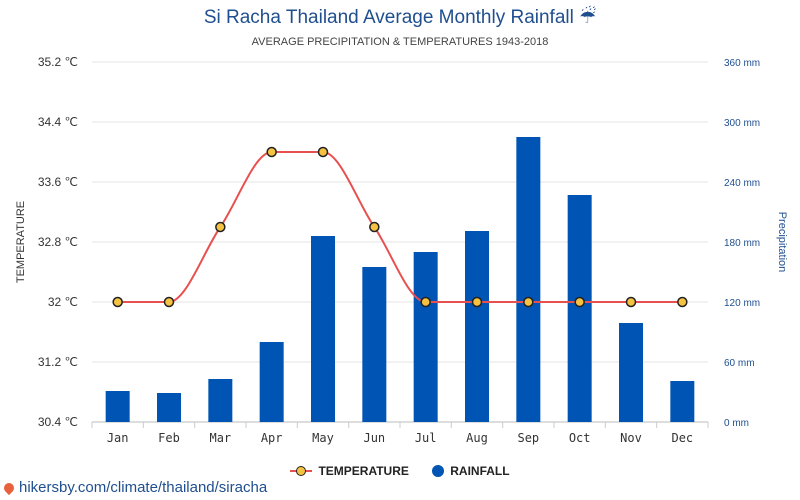 This screenshot has height=500, width=800. What do you see at coordinates (682, 438) in the screenshot?
I see `x-tick-label: Dec` at bounding box center [682, 438].